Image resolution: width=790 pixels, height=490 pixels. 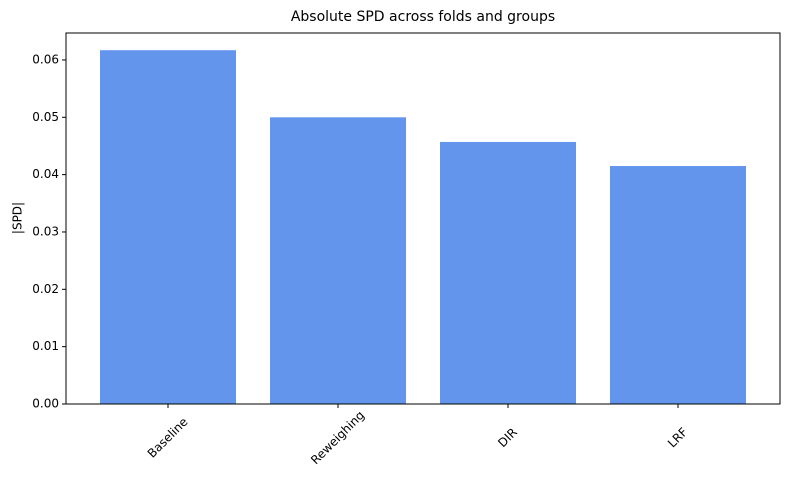 What do you see at coordinates (45, 174) in the screenshot?
I see `y-tick-label: 0.04` at bounding box center [45, 174].